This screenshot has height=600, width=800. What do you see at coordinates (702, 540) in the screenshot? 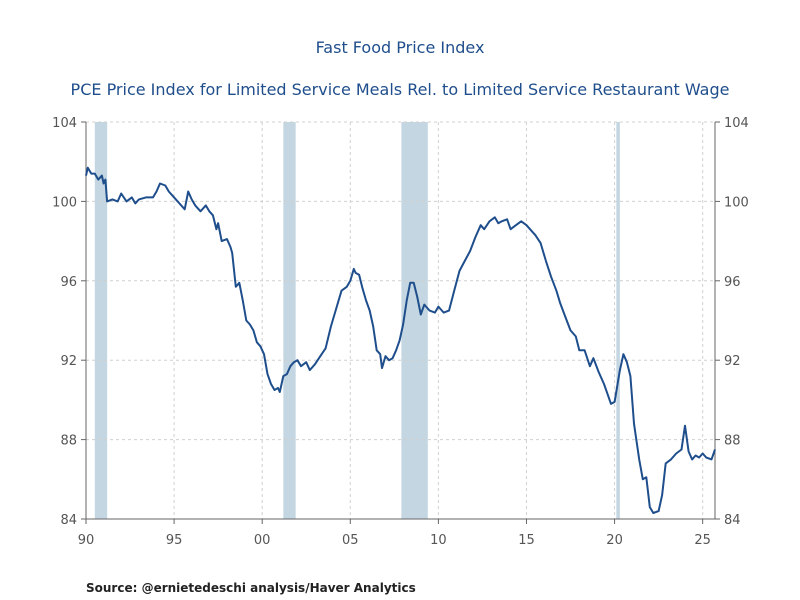
I see `x-tick-label: 25` at bounding box center [702, 540].